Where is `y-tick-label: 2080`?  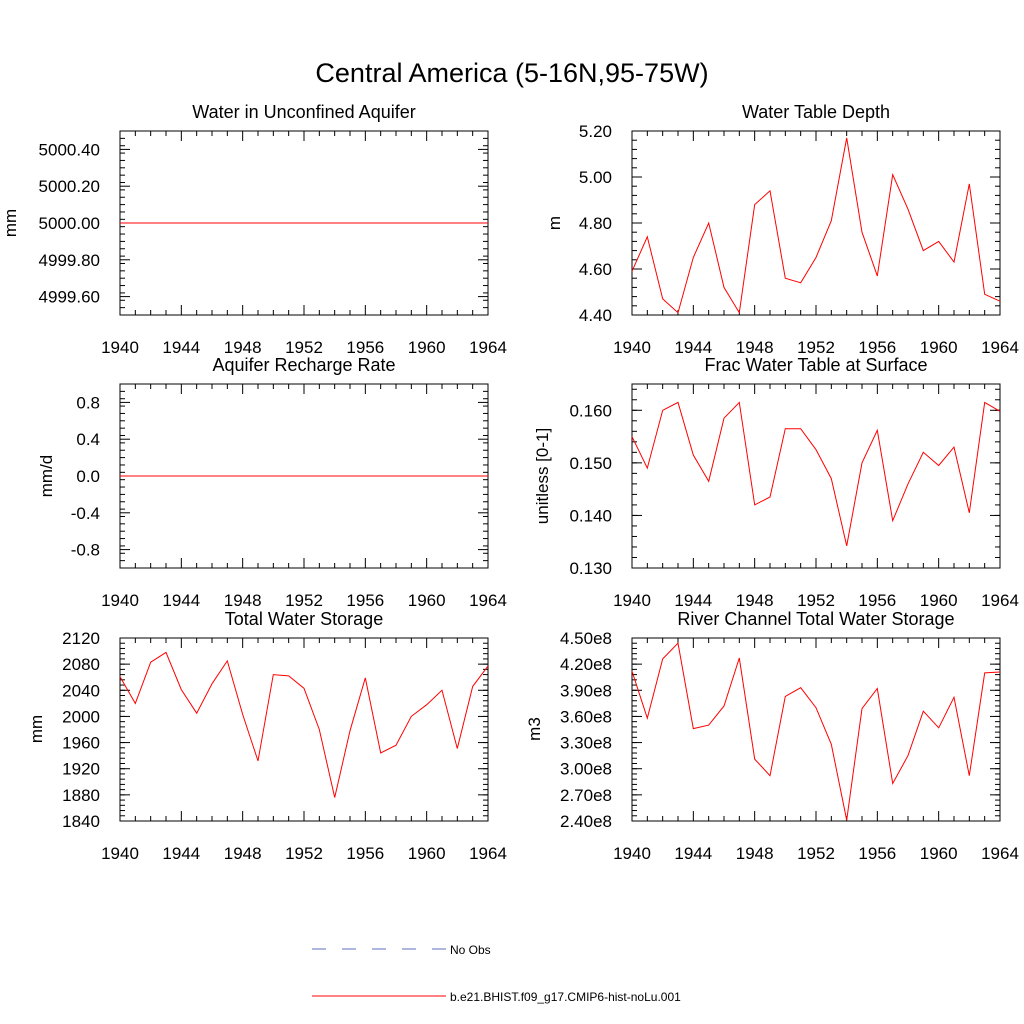 y-tick-label: 2080 is located at coordinates (81, 664).